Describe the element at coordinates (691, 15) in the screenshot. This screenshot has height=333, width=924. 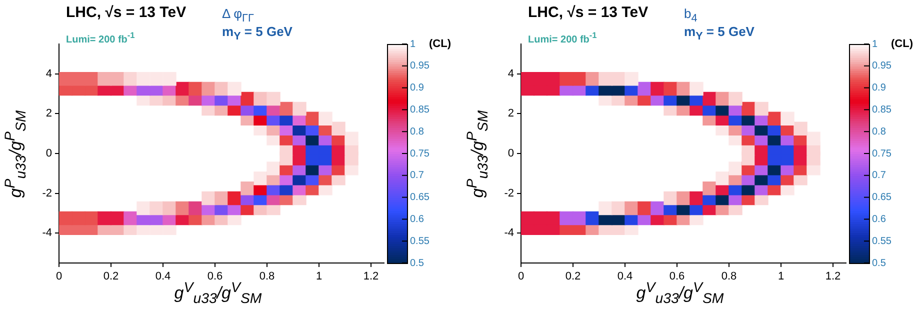
I see `text: b$_{4}$` at that location.